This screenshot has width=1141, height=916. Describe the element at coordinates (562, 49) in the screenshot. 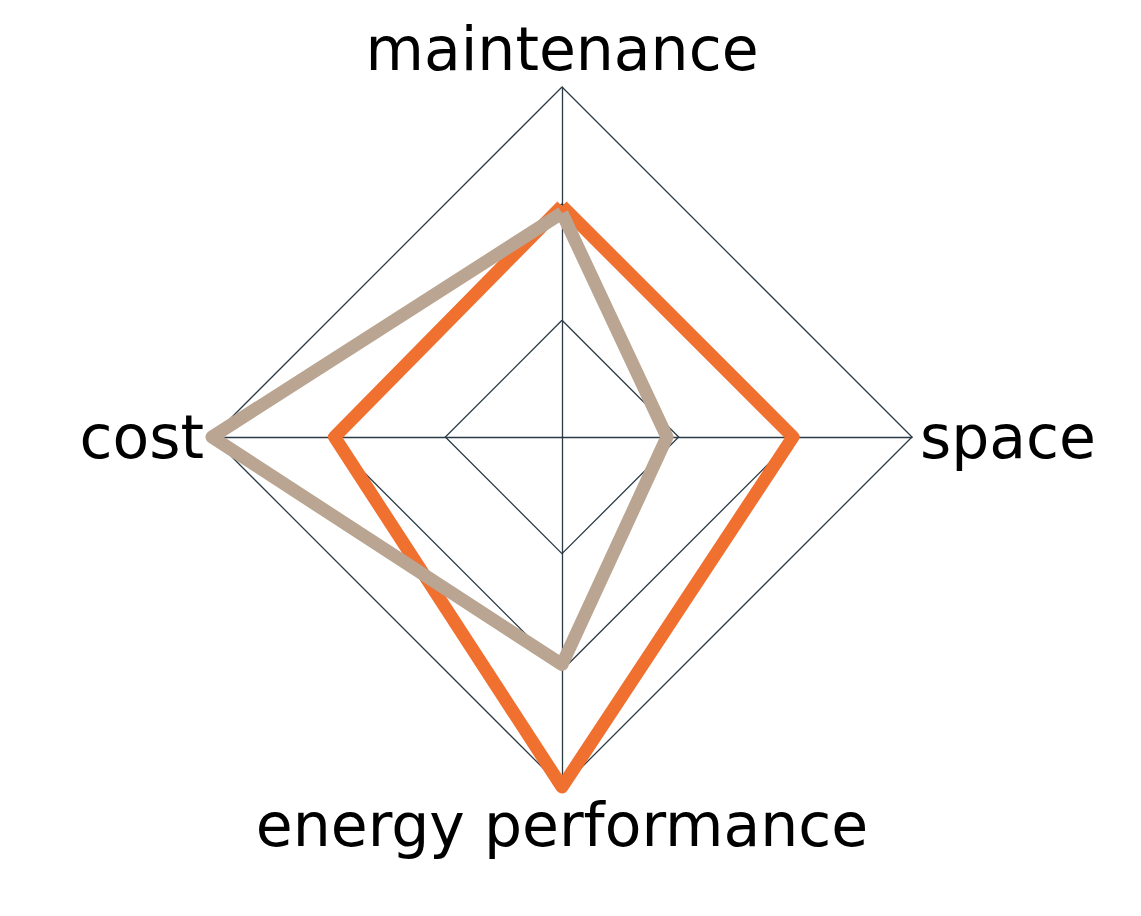

I see `spoke-label: maintenance` at that location.